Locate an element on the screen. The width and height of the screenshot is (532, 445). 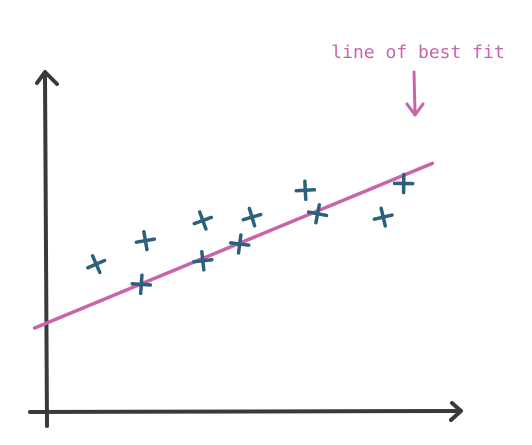
x-axis-arrowhead is located at coordinates (456, 411).